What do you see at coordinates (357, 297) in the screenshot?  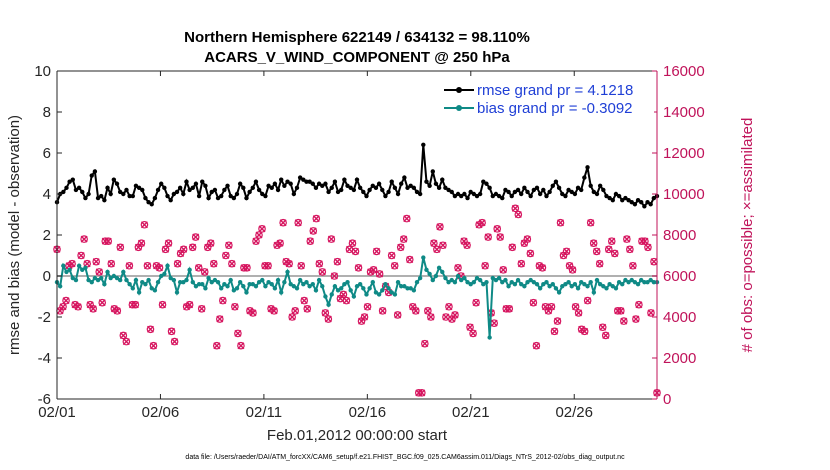 I see `bias-series` at bounding box center [357, 297].